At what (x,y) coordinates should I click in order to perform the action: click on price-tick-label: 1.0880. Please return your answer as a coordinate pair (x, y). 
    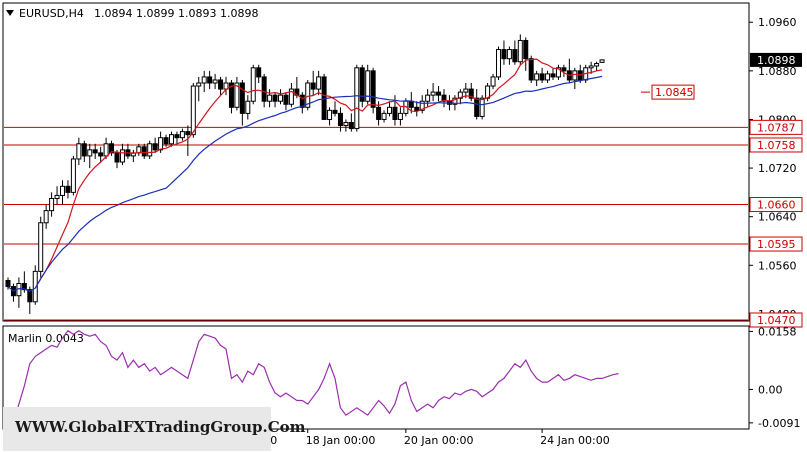
    Looking at the image, I should click on (777, 71).